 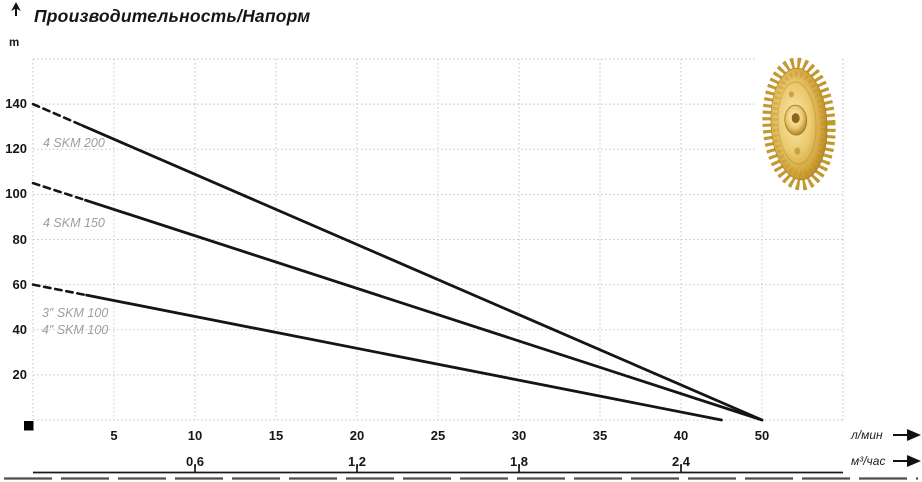 I want to click on x2-tick-label: 1,8, so click(x=519, y=461).